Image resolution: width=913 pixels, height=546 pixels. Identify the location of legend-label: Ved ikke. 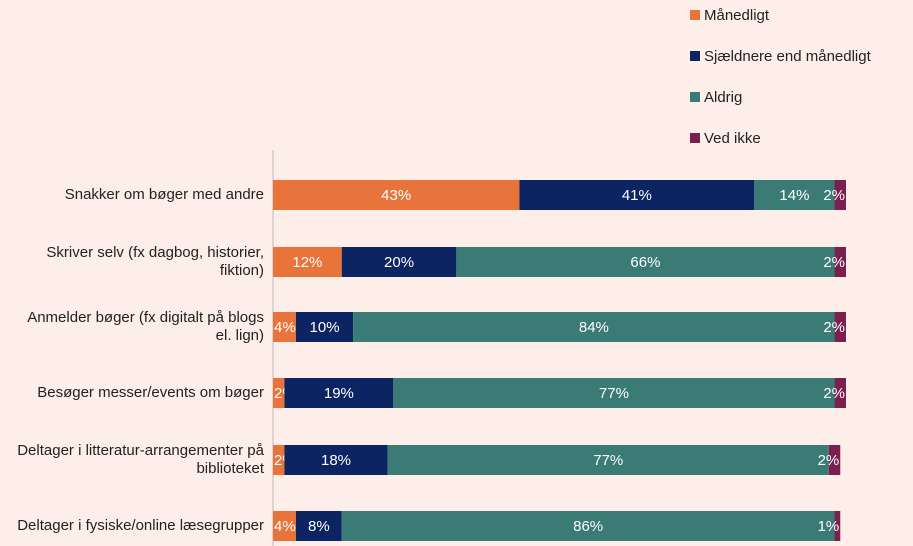
(732, 138).